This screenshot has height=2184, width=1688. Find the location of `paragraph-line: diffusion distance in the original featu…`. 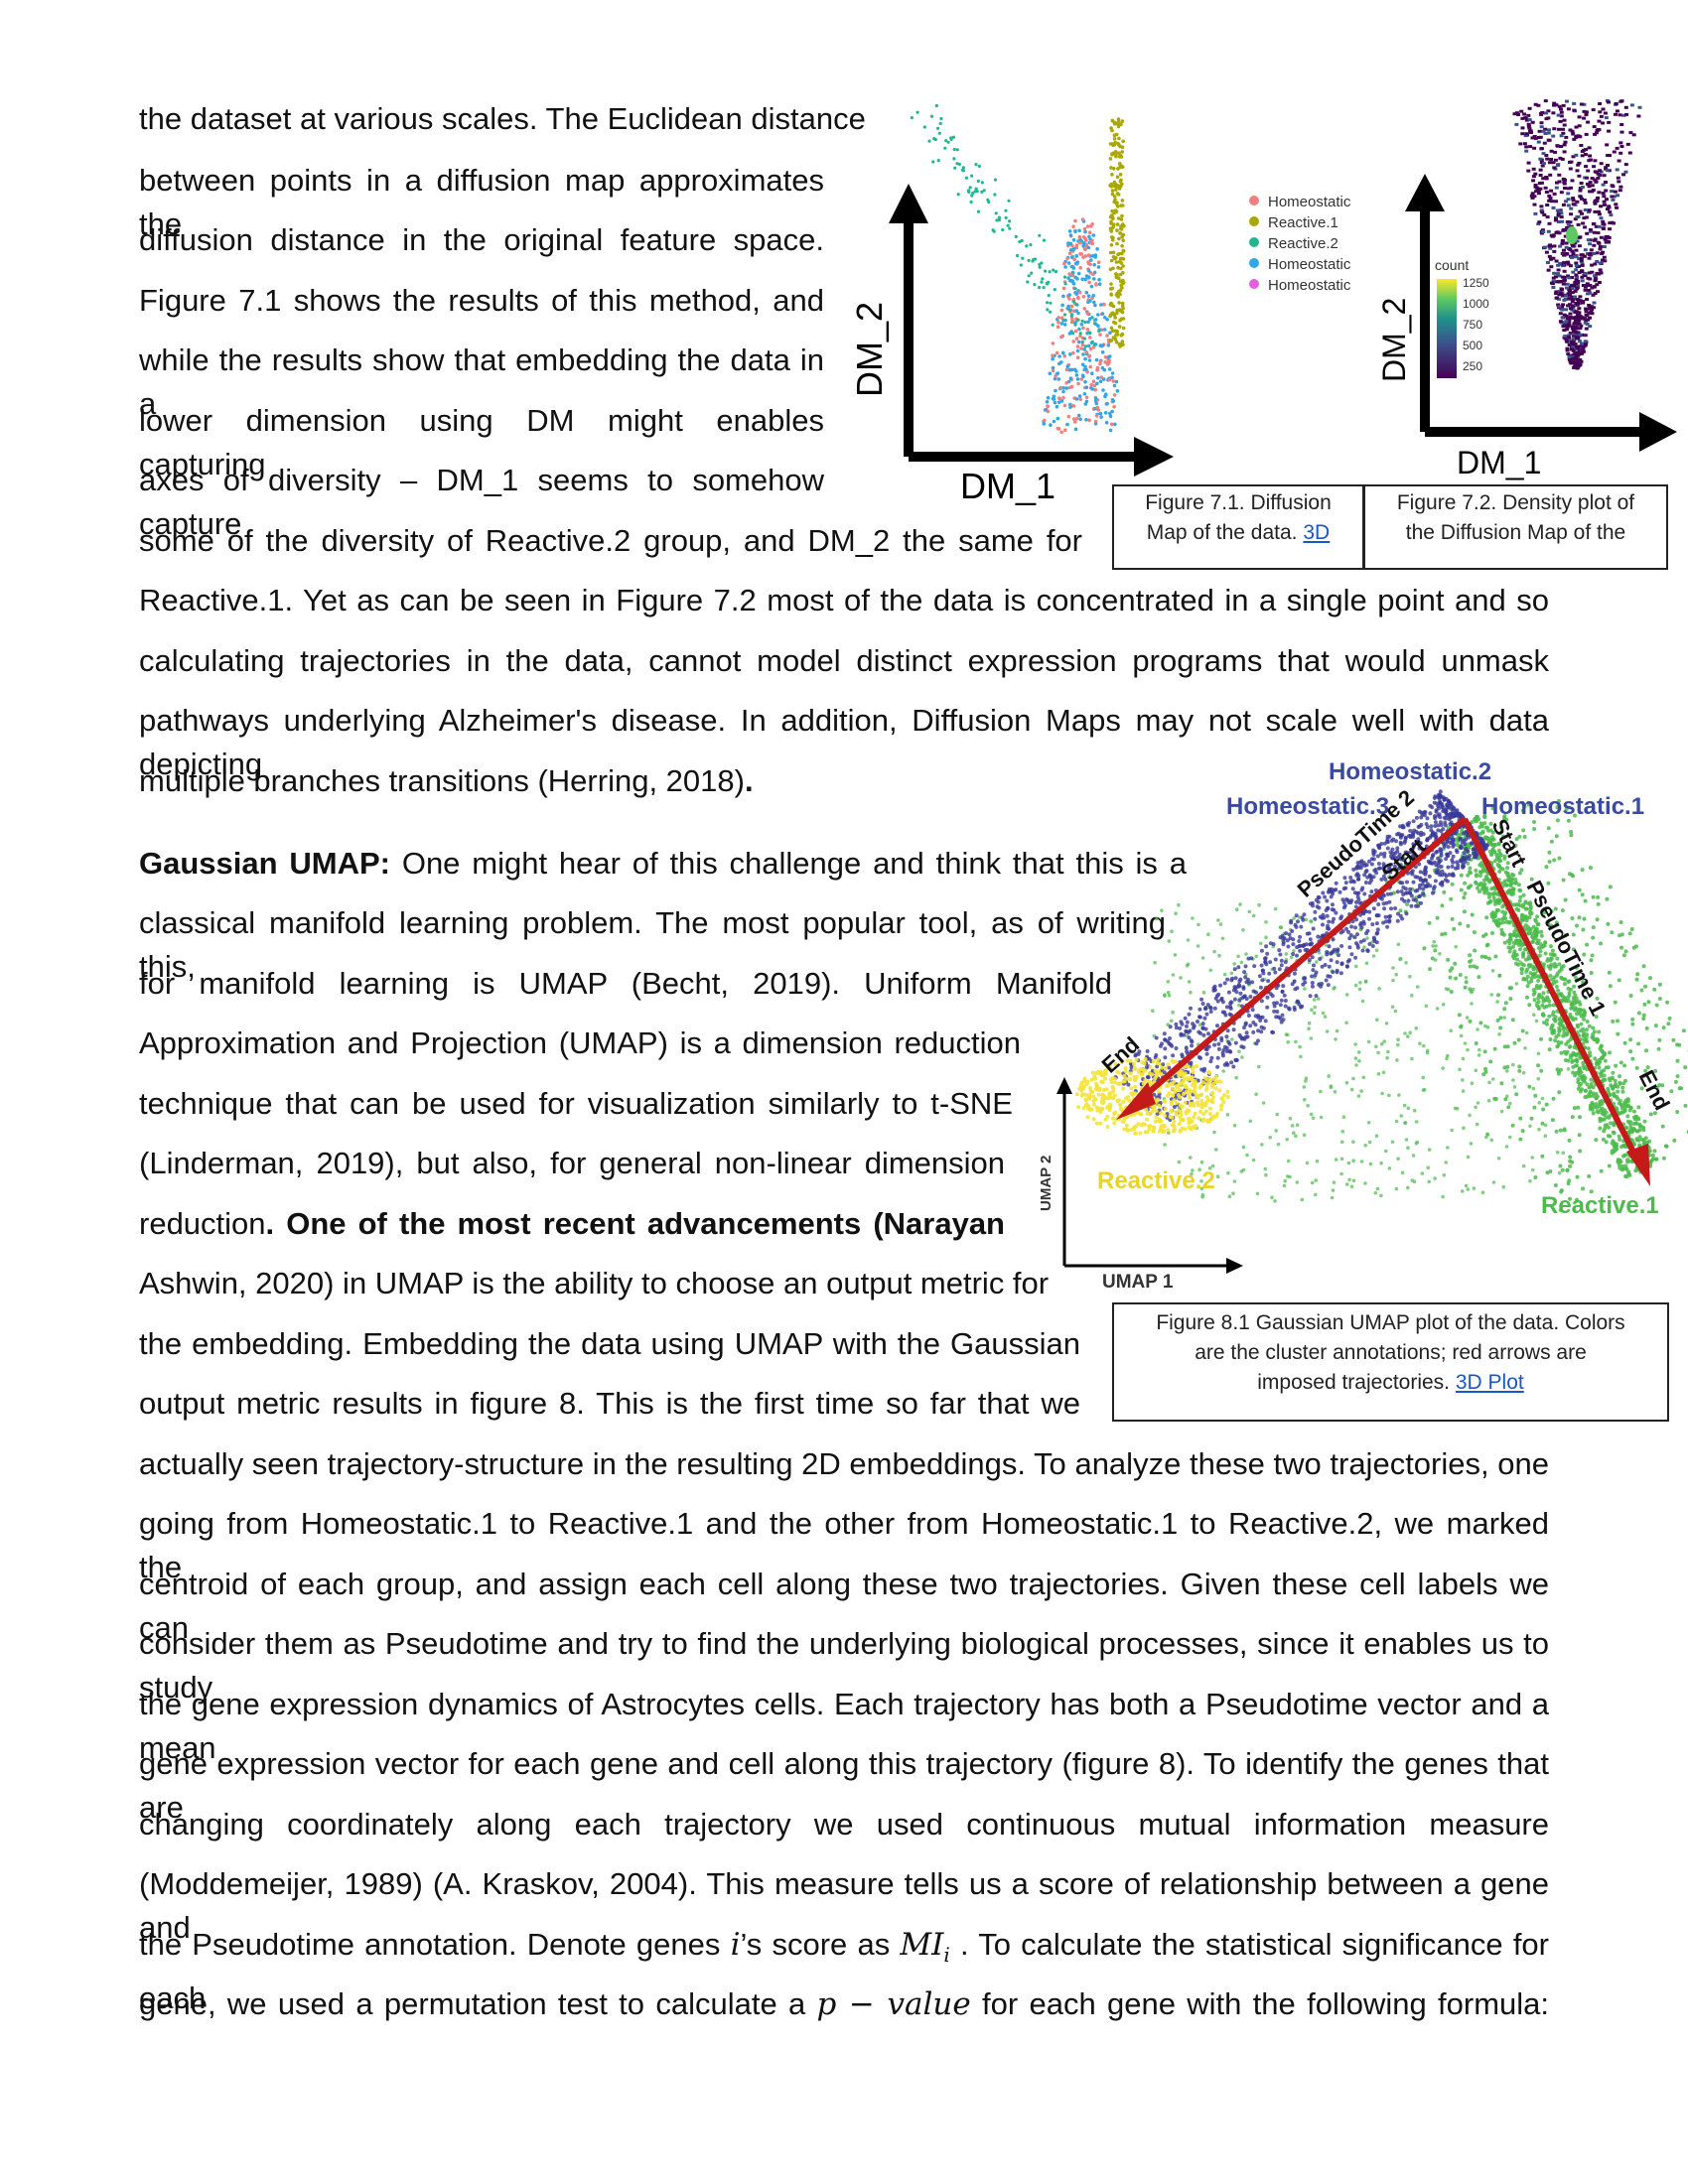

paragraph-line: diffusion distance in the original featu… is located at coordinates (481, 239).